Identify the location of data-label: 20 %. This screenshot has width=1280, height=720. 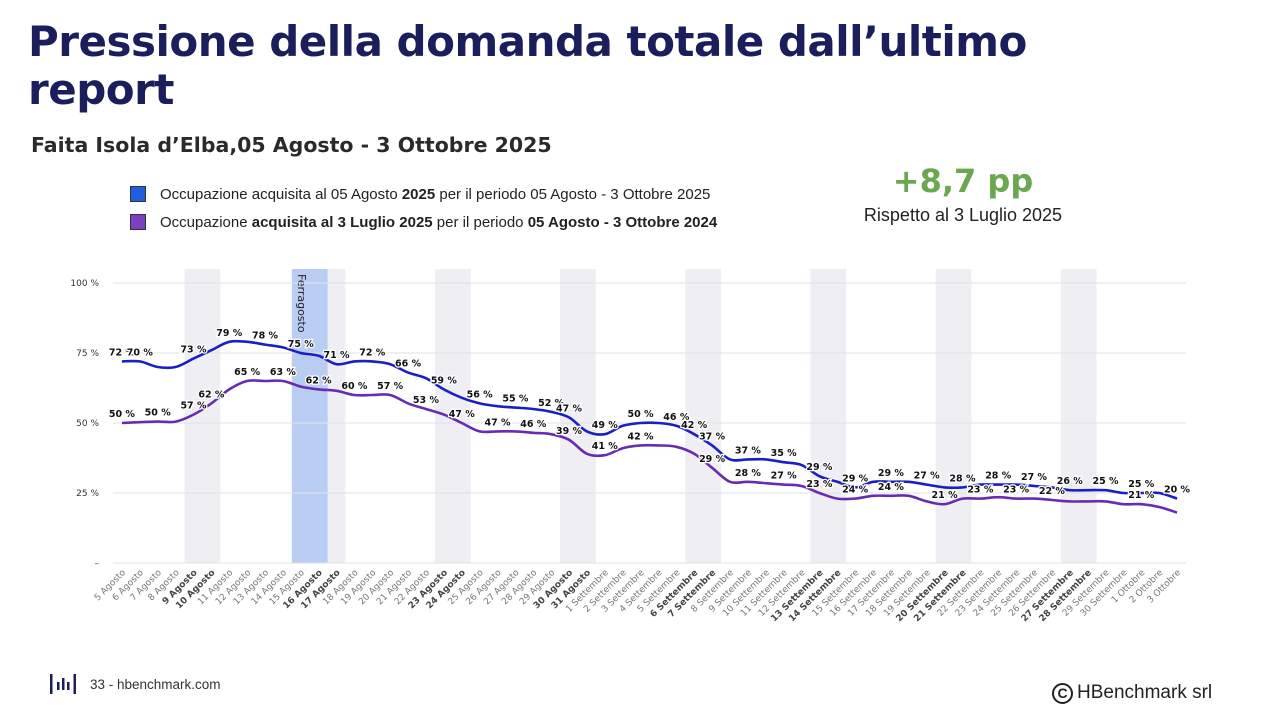
(1177, 490).